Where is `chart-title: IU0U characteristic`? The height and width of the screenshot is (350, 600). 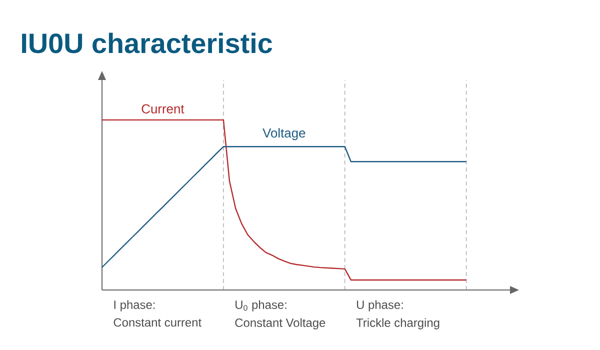
chart-title: IU0U characteristic is located at coordinates (147, 43).